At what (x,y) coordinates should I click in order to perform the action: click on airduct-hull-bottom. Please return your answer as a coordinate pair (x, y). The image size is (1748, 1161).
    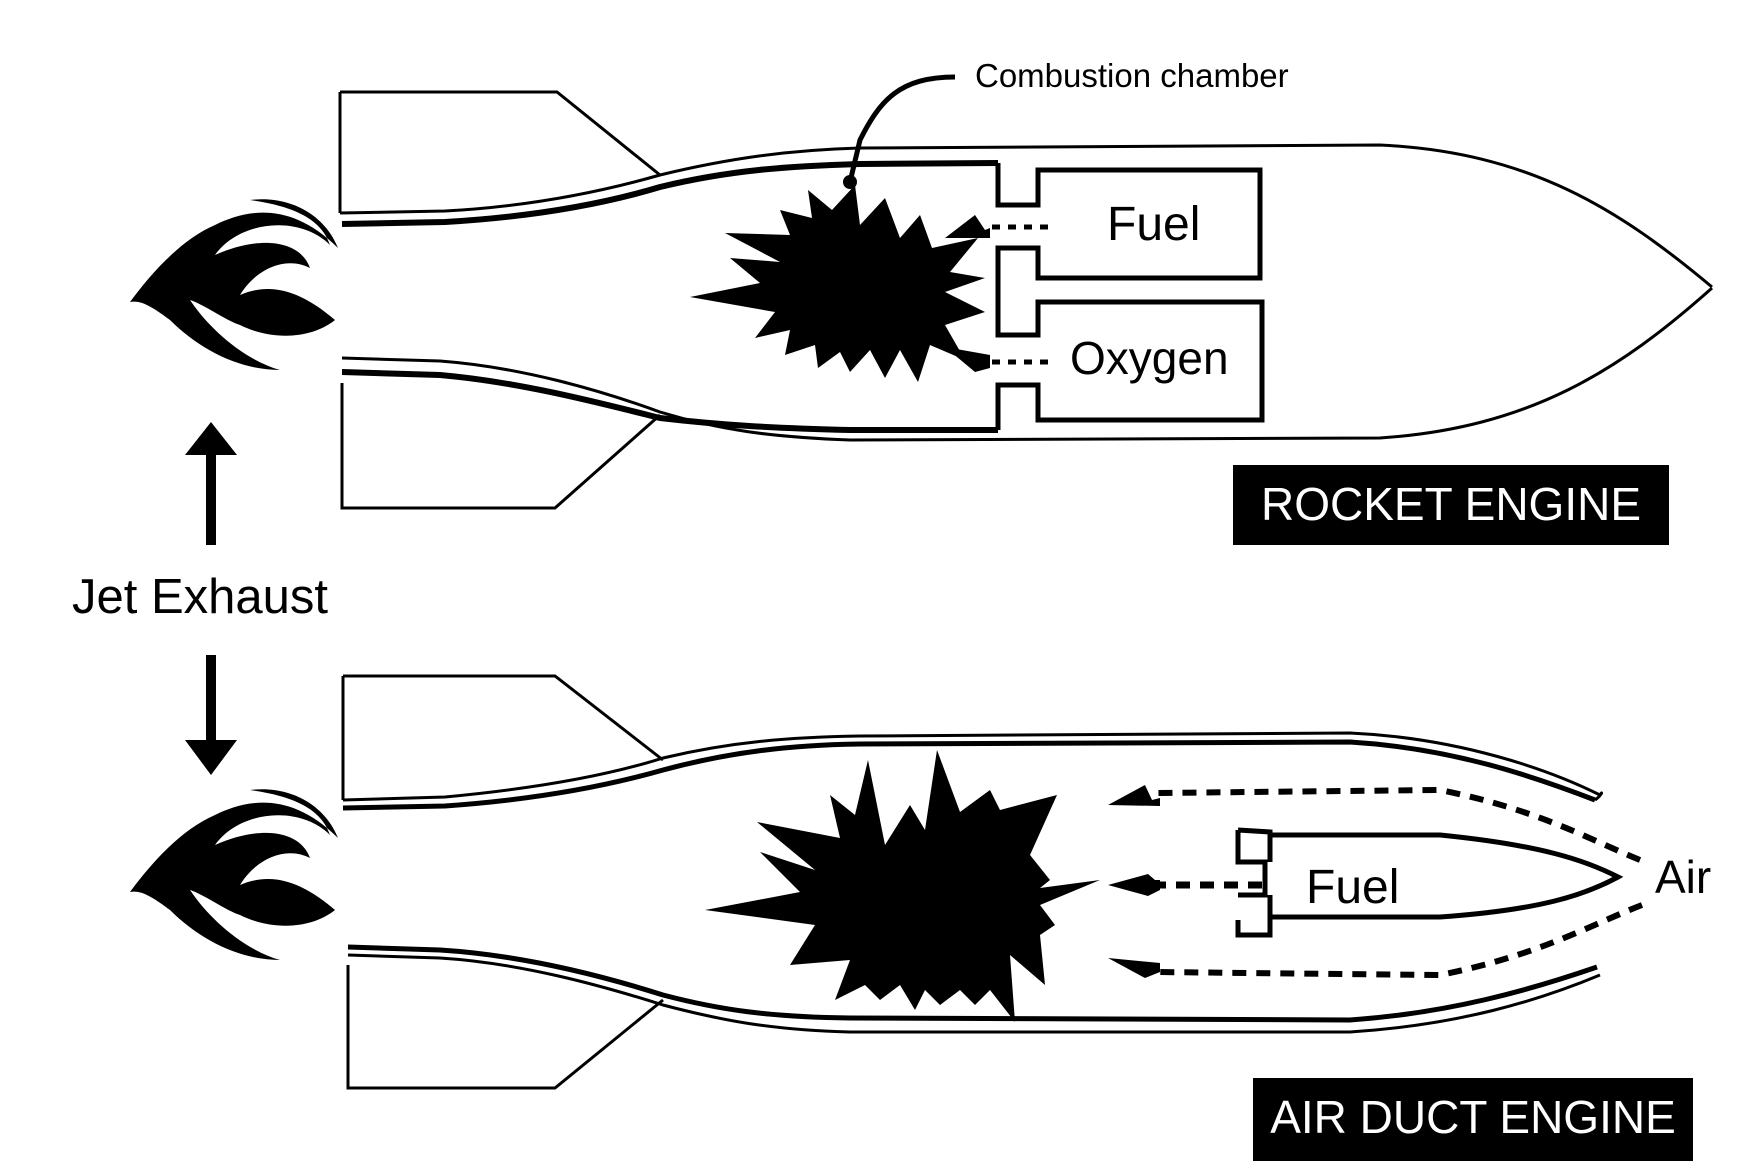
    Looking at the image, I should click on (974, 993).